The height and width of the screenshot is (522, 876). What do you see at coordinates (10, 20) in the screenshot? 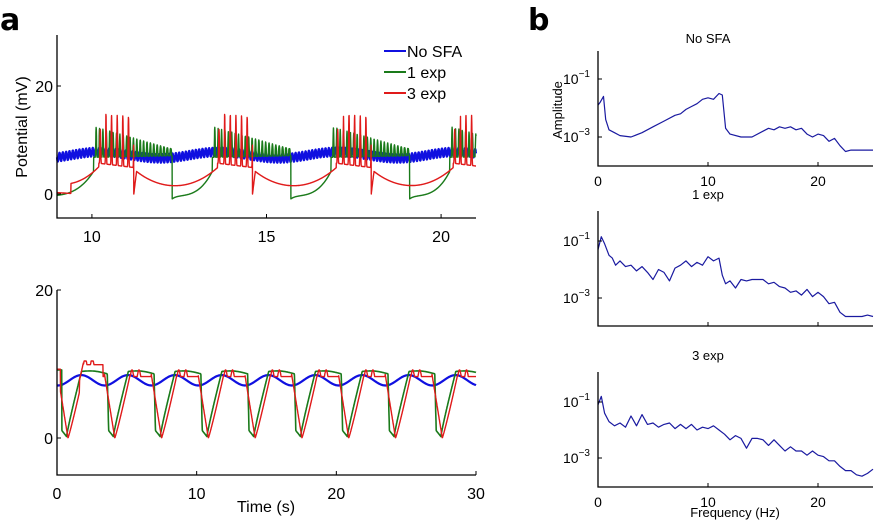
I see `panel-letter-a: a` at bounding box center [10, 20].